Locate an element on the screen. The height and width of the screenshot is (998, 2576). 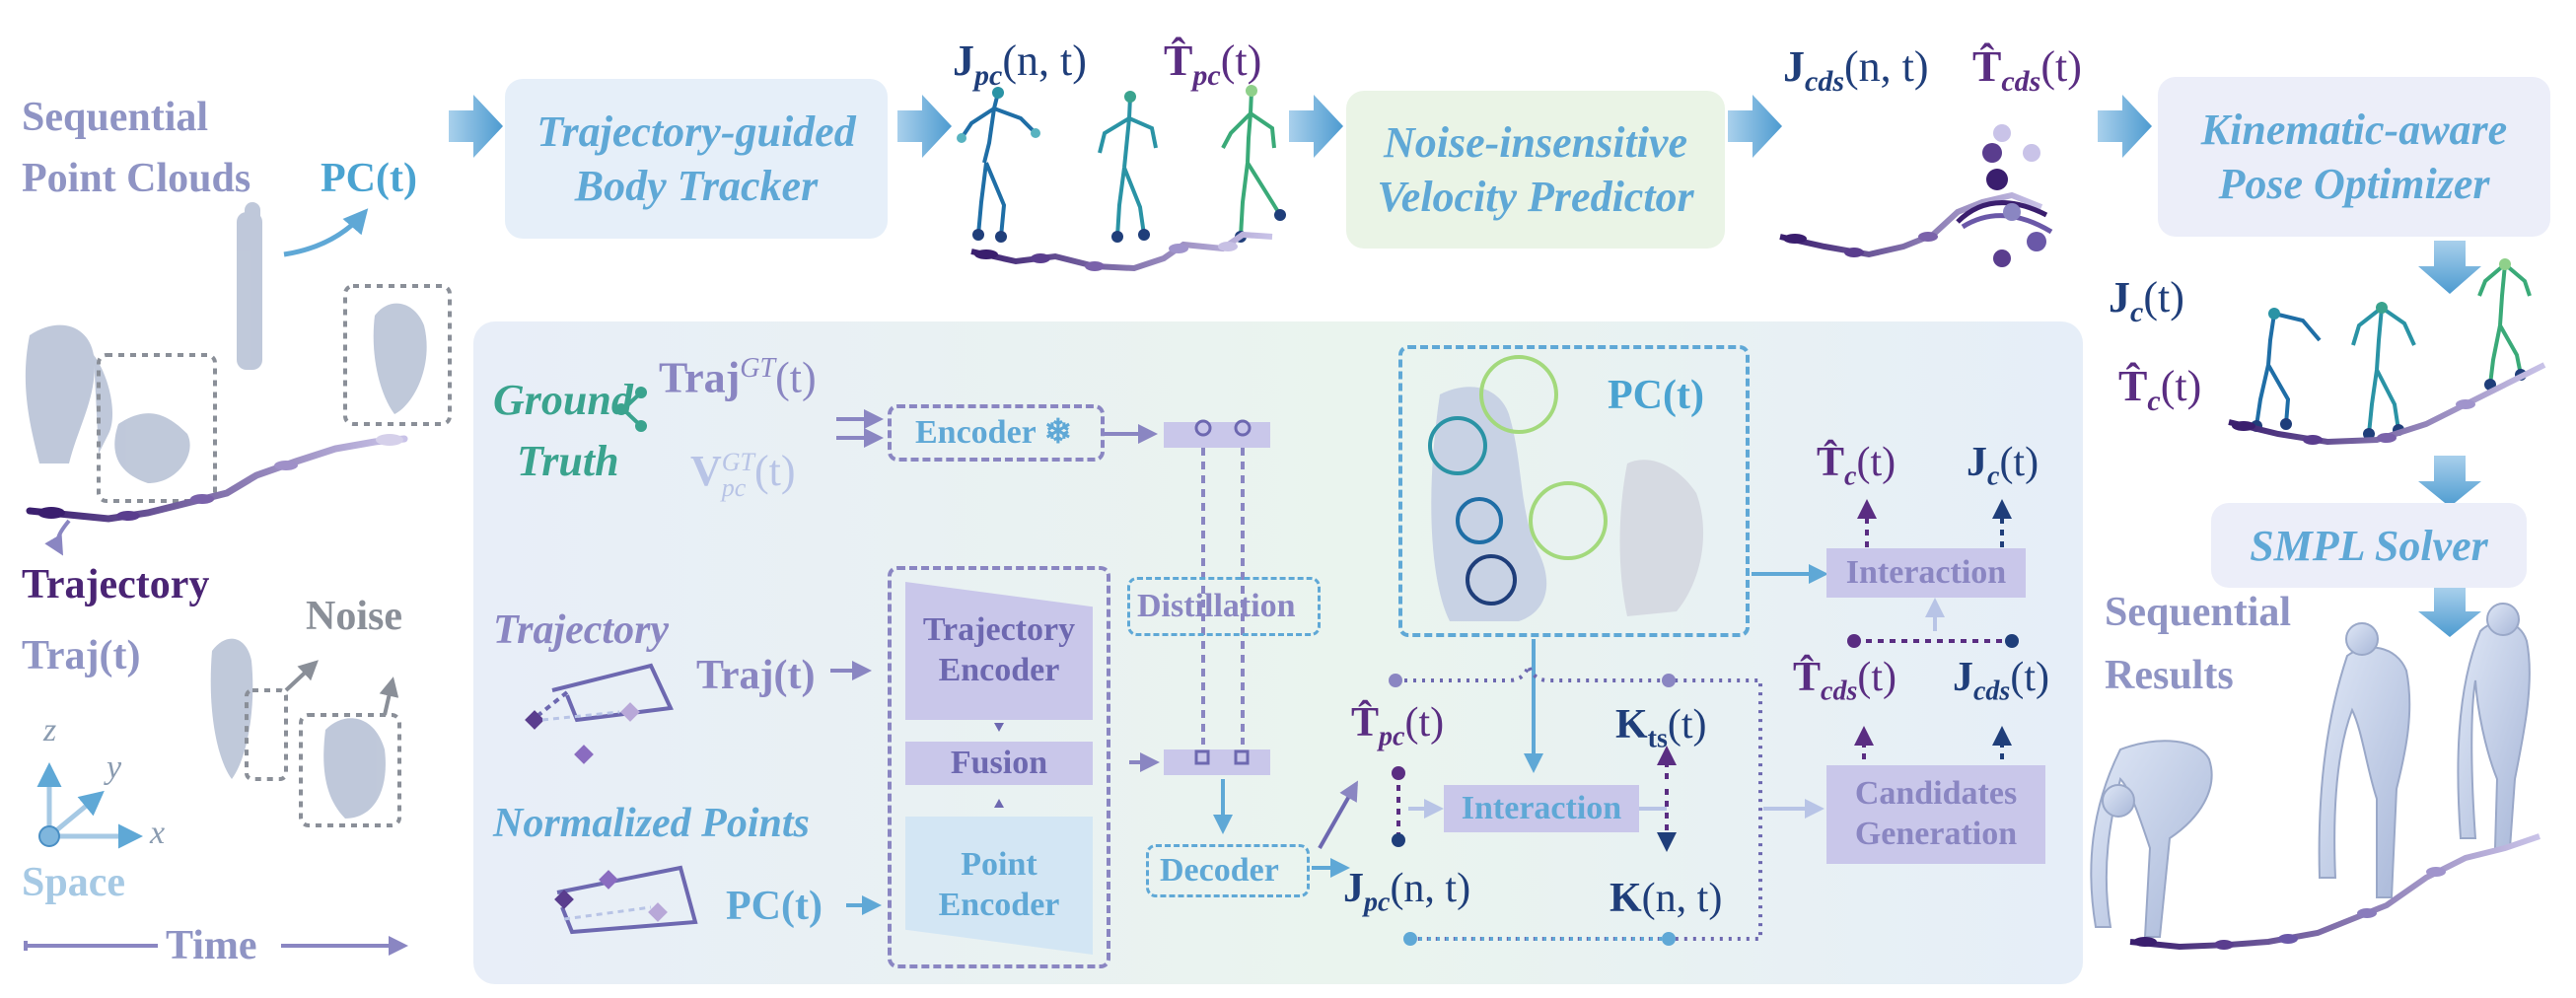
tcds-sub: cds is located at coordinates (2021, 81).